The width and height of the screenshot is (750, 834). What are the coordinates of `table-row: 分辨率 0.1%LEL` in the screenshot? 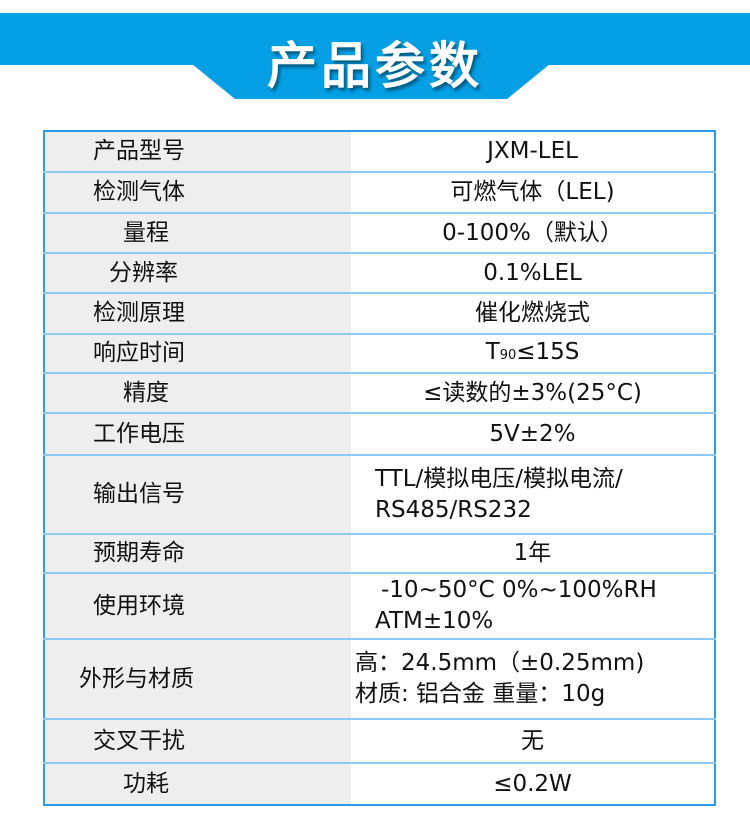 It's located at (379, 273).